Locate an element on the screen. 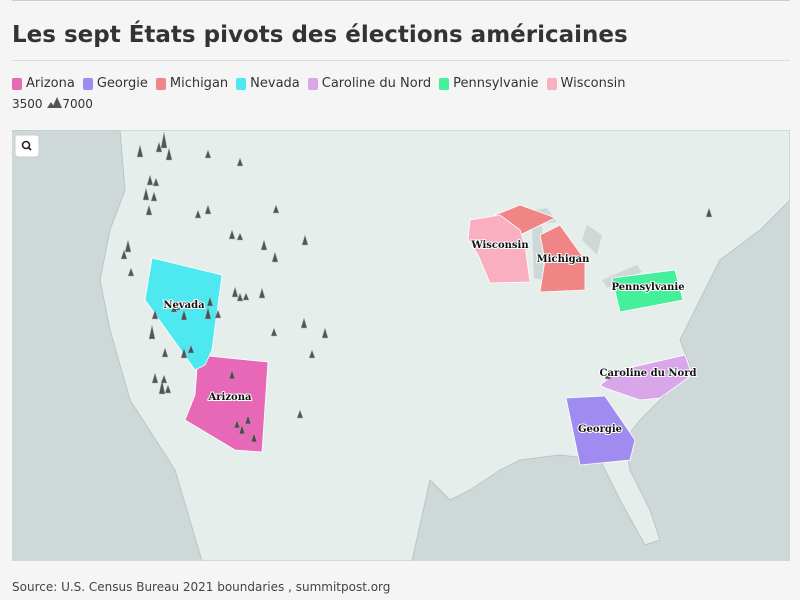  state-label: Michigan is located at coordinates (563, 259).